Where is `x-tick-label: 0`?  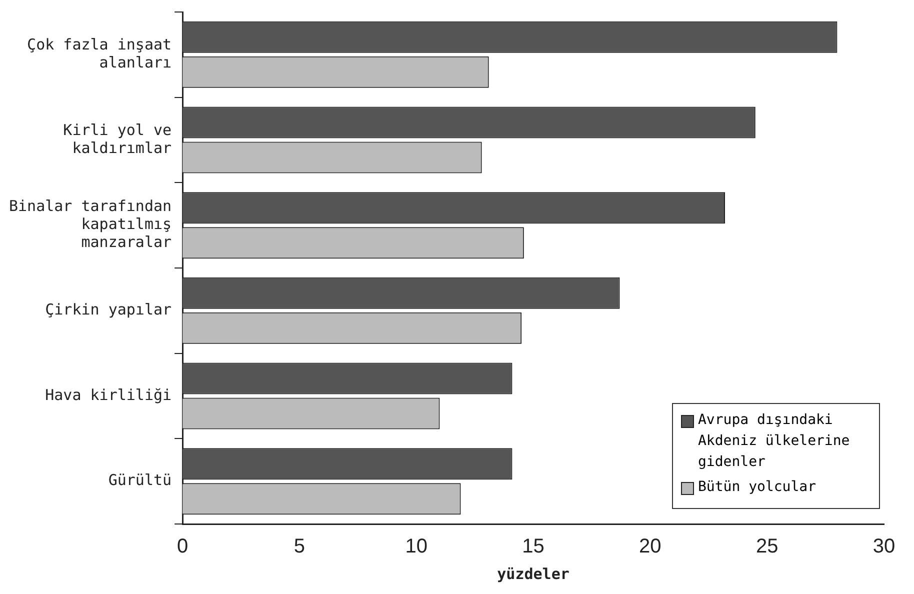 x-tick-label: 0 is located at coordinates (182, 547).